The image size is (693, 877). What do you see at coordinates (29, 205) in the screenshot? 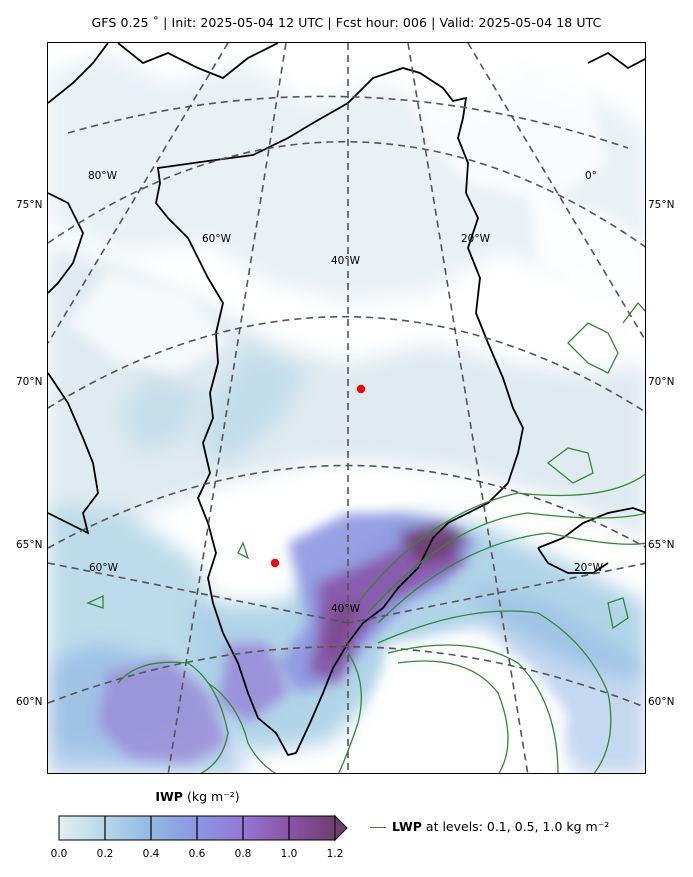
I see `lat-label-75-left: 75°N` at bounding box center [29, 205].